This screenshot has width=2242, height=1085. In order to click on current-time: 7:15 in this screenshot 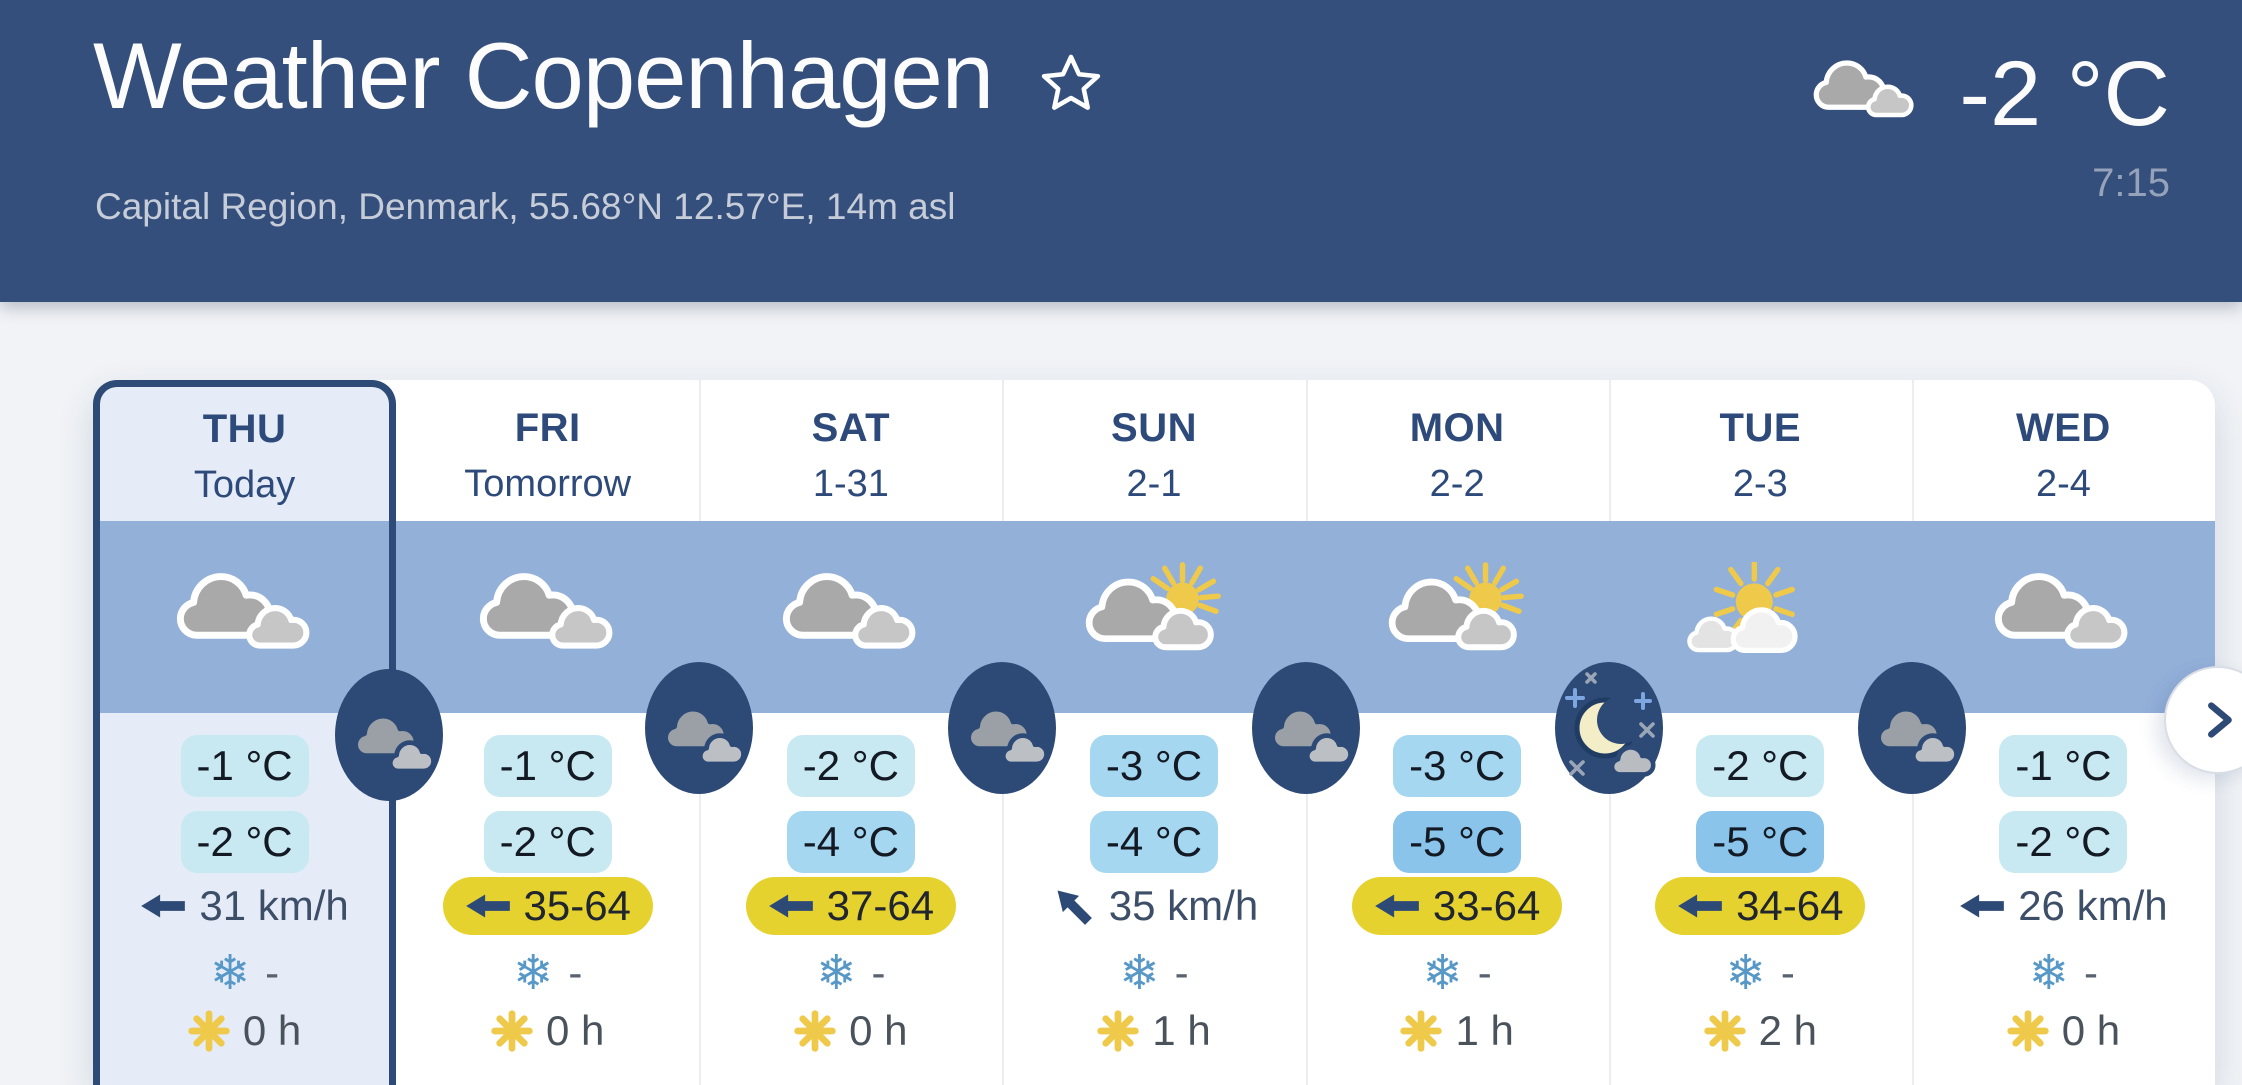, I will do `click(2131, 183)`.